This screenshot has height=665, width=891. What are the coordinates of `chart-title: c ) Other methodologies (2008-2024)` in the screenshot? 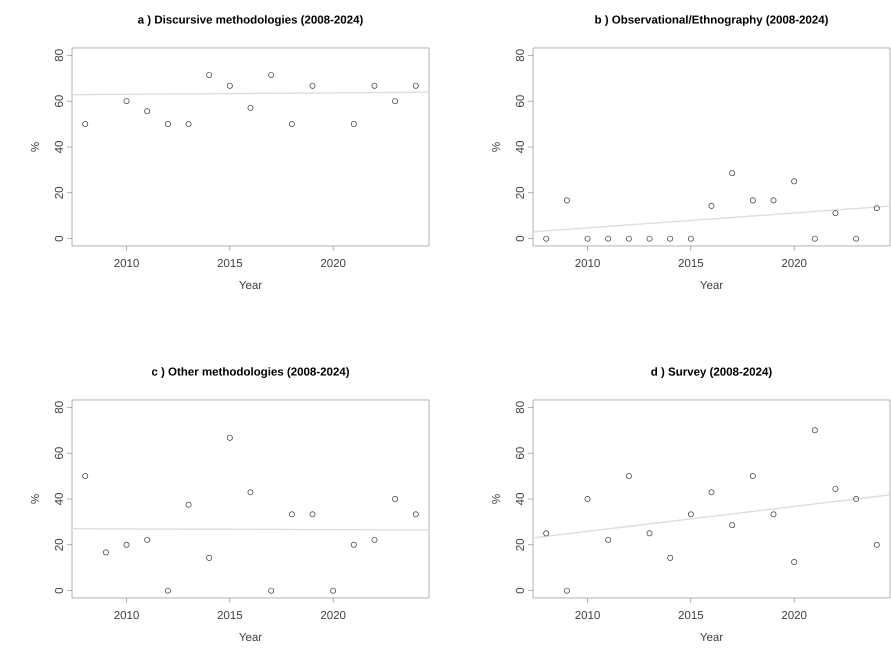 It's located at (250, 372).